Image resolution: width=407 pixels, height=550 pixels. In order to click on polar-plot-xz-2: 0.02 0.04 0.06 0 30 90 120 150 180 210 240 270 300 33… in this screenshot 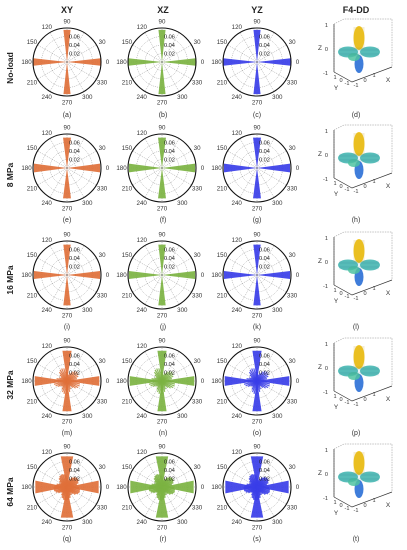, I will do `click(160, 276)`.